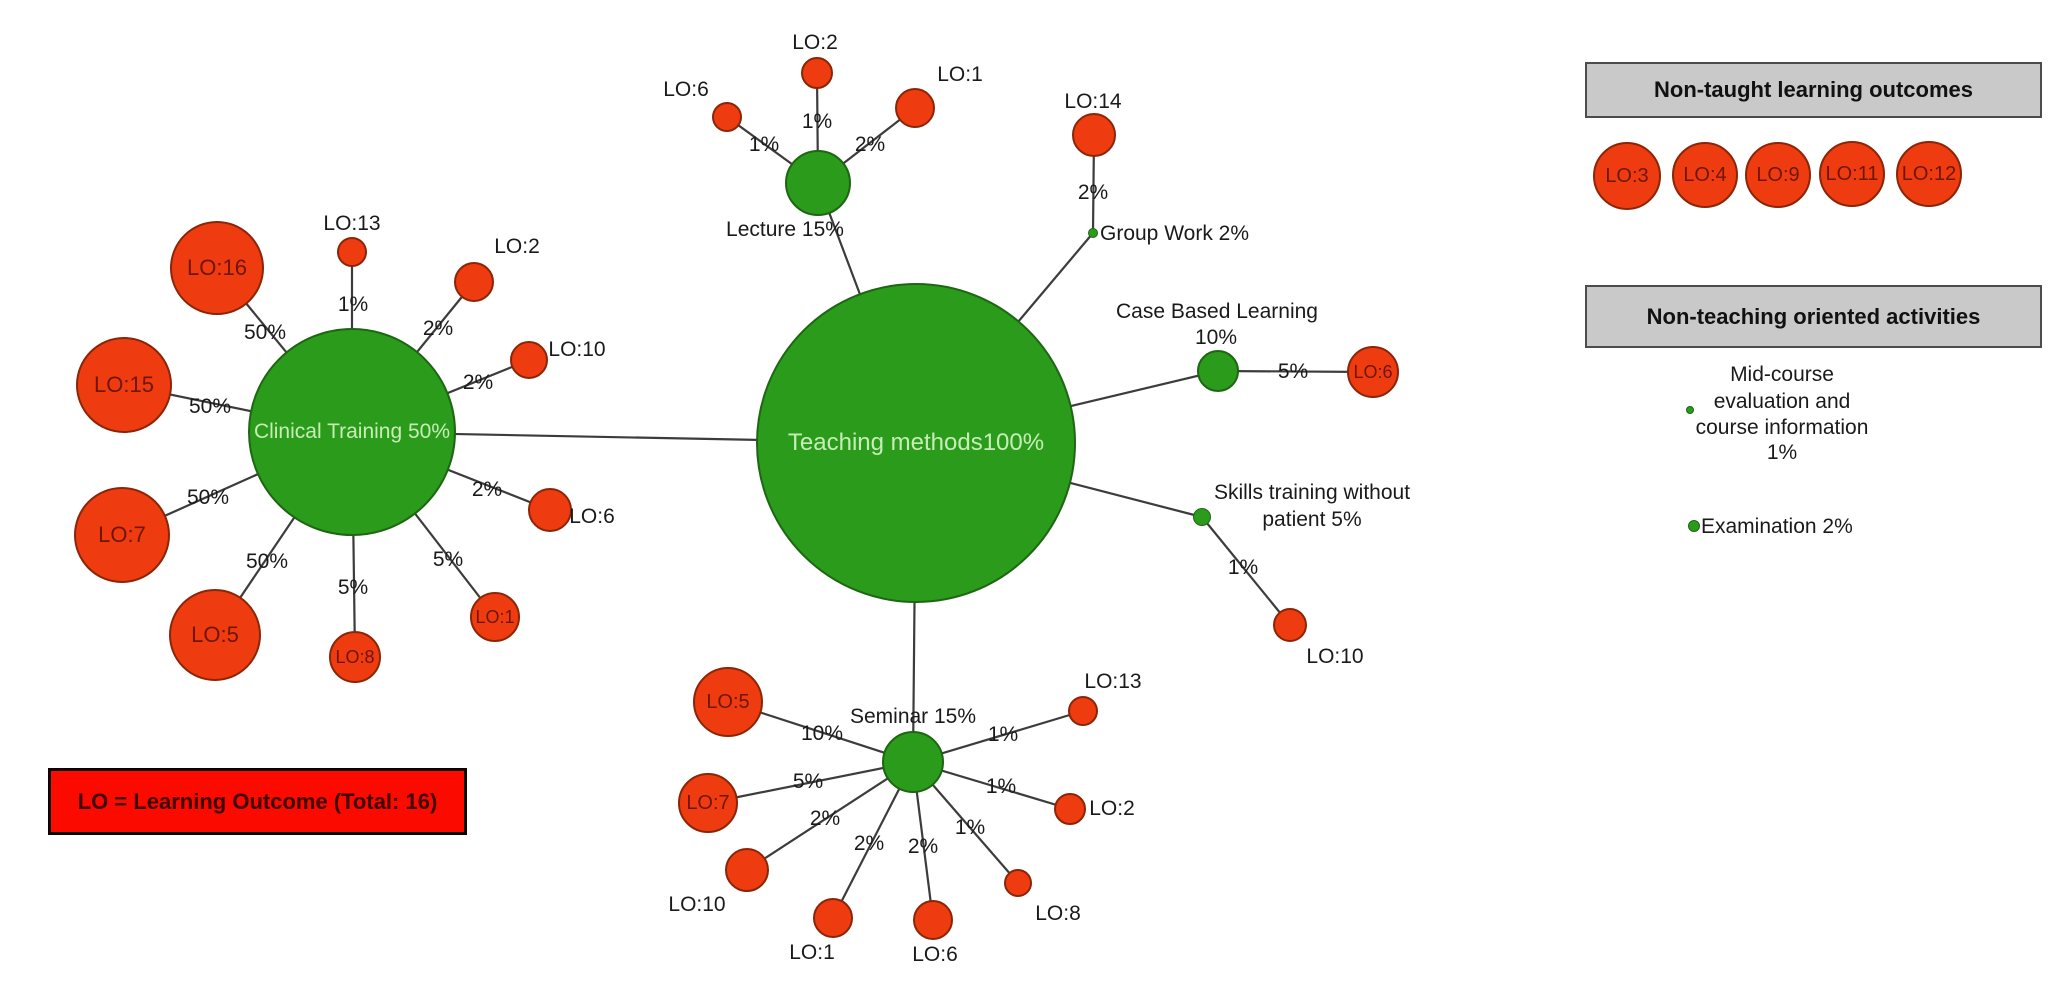 This screenshot has height=1001, width=2059. I want to click on seminar-lo13-label: LO:13, so click(1113, 681).